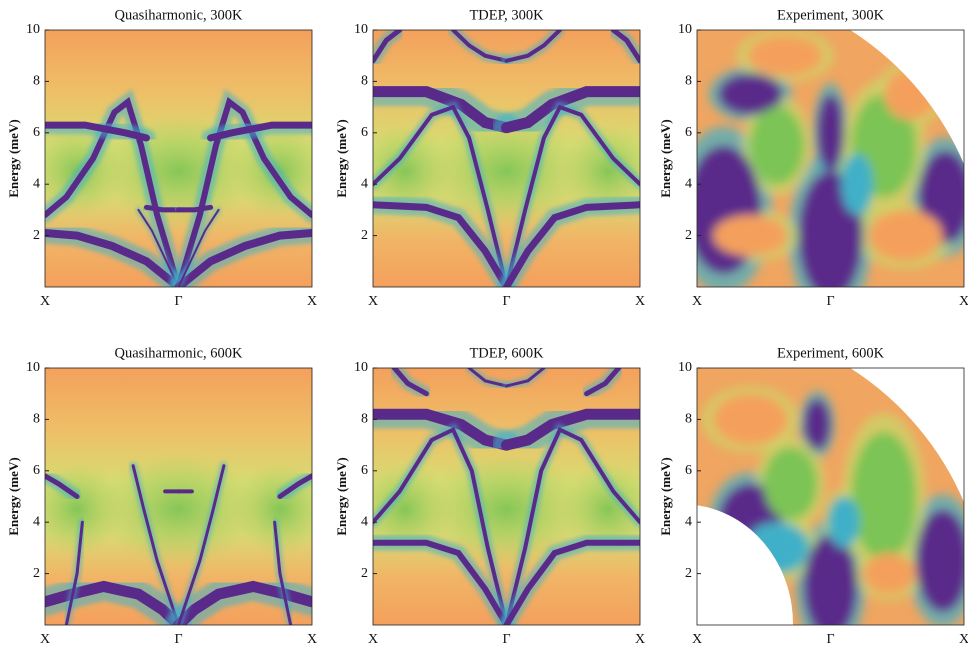 This screenshot has width=968, height=657. I want to click on panel: Experiment, 600K Energy (meV) 2 4 6 8 10 X Γ X, so click(813, 496).